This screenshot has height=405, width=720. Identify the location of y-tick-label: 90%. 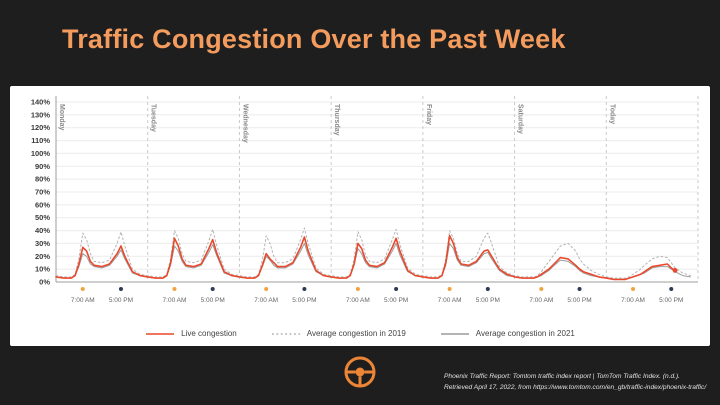
(42, 166).